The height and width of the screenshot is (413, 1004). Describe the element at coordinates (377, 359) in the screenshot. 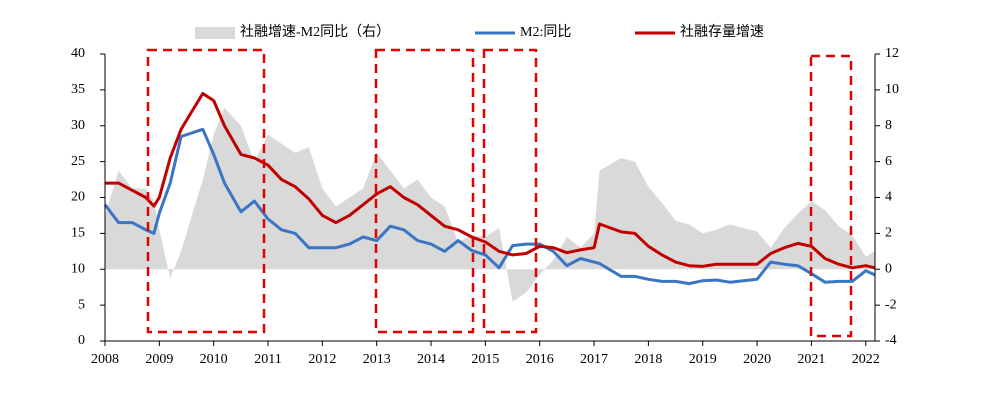

I see `x-tick-label: 2013` at that location.